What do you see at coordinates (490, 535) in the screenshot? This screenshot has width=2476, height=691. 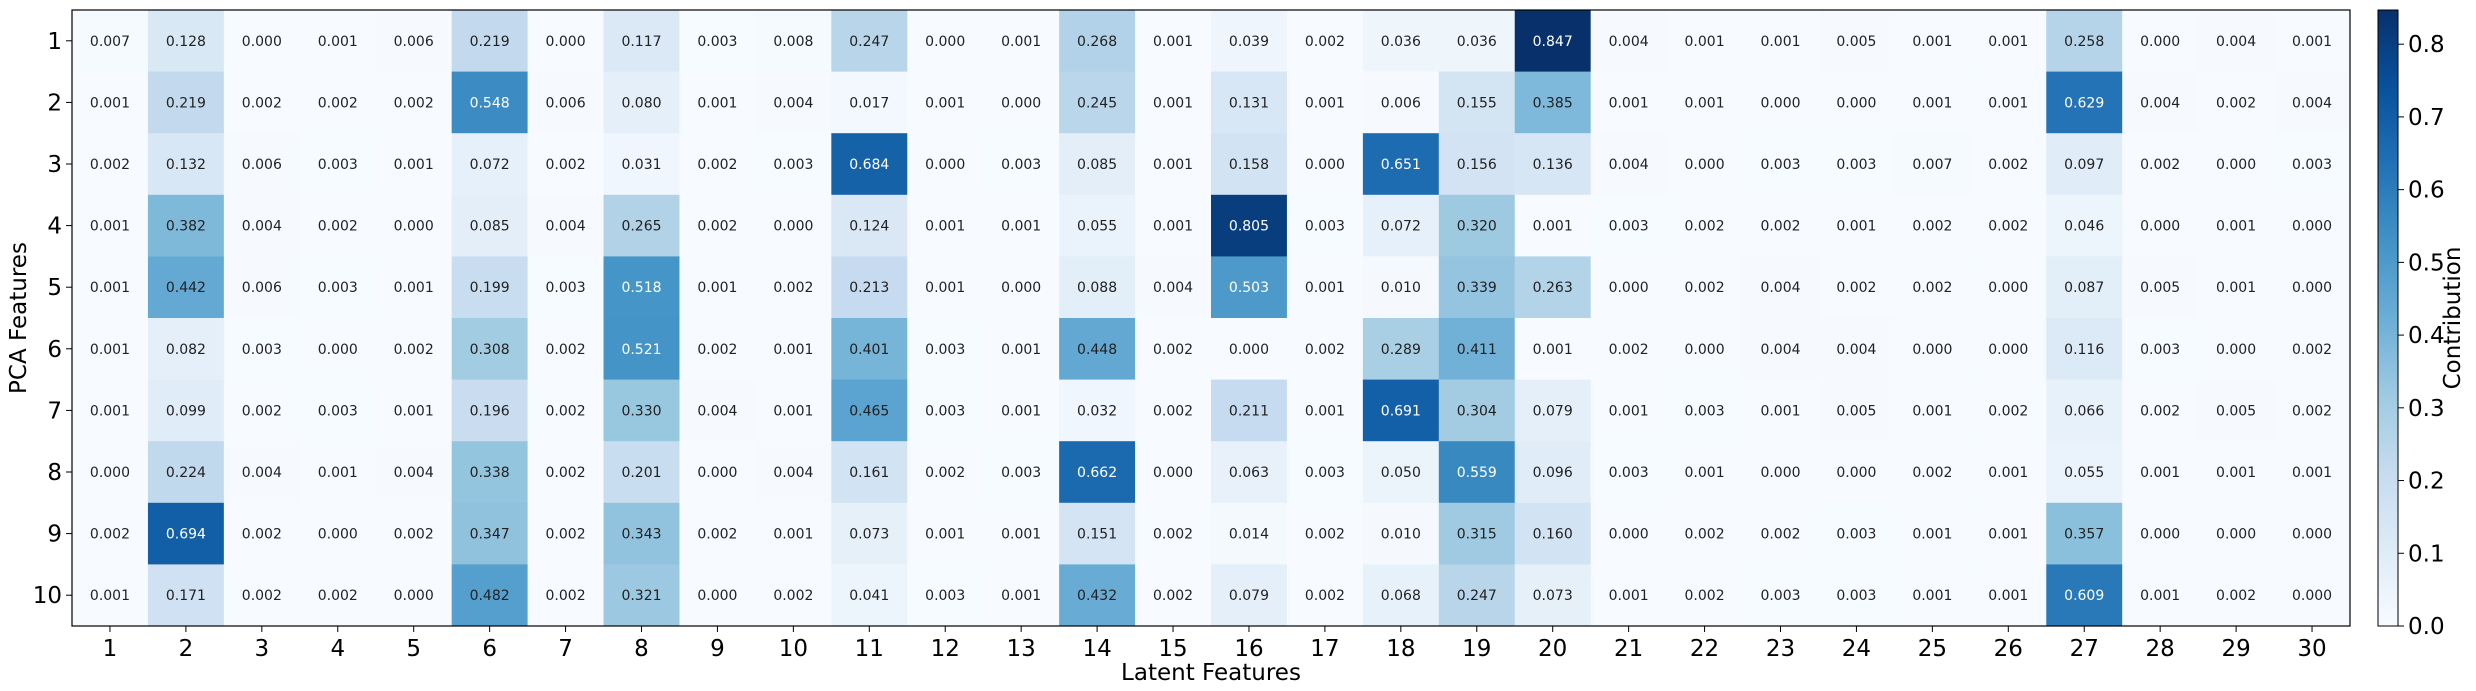 I see `cell-value-label: 0.347` at bounding box center [490, 535].